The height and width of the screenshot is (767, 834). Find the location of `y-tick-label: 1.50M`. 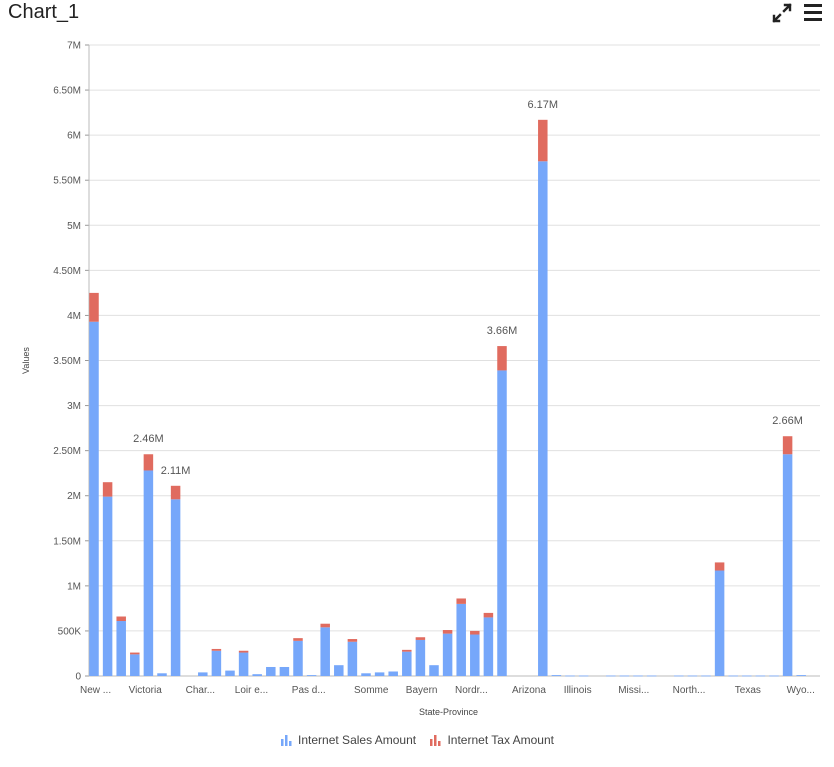

y-tick-label: 1.50M is located at coordinates (67, 541).